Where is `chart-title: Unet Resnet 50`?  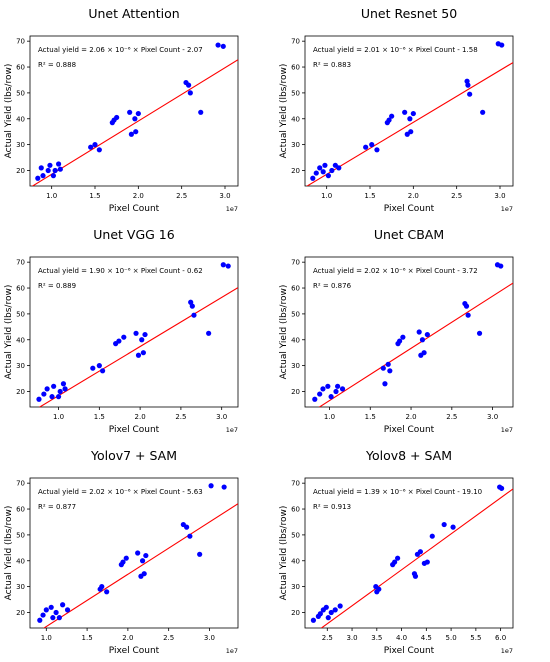
chart-title: Unet Resnet 50 is located at coordinates (409, 13).